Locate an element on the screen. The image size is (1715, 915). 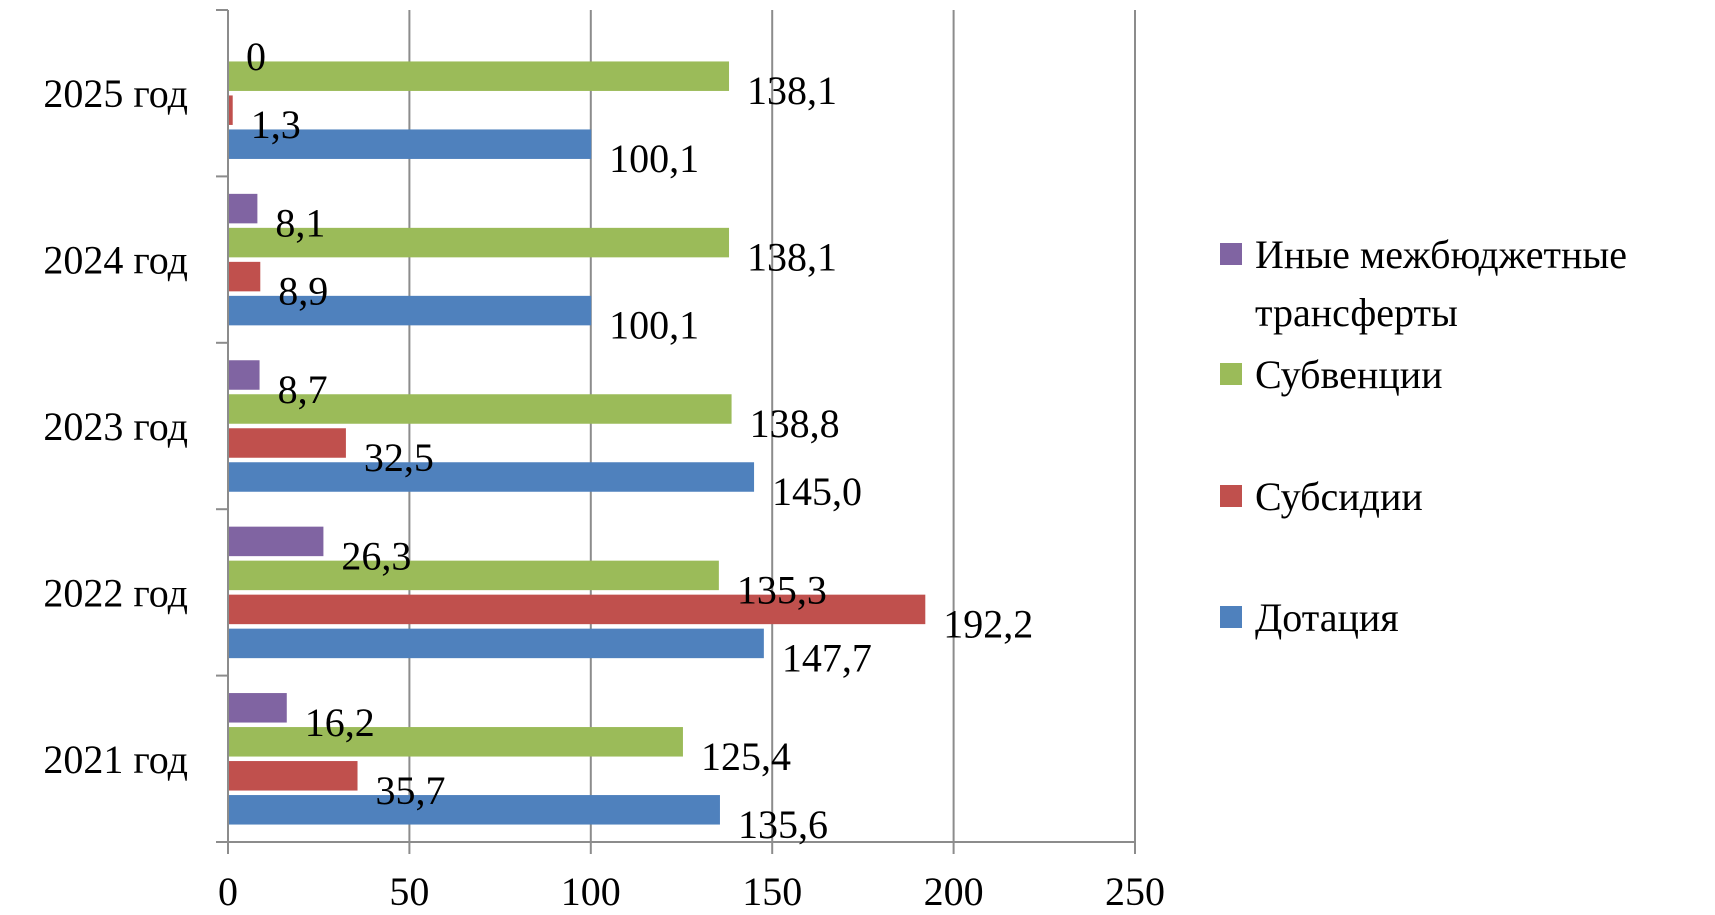
data-label: 8,9 is located at coordinates (303, 291).